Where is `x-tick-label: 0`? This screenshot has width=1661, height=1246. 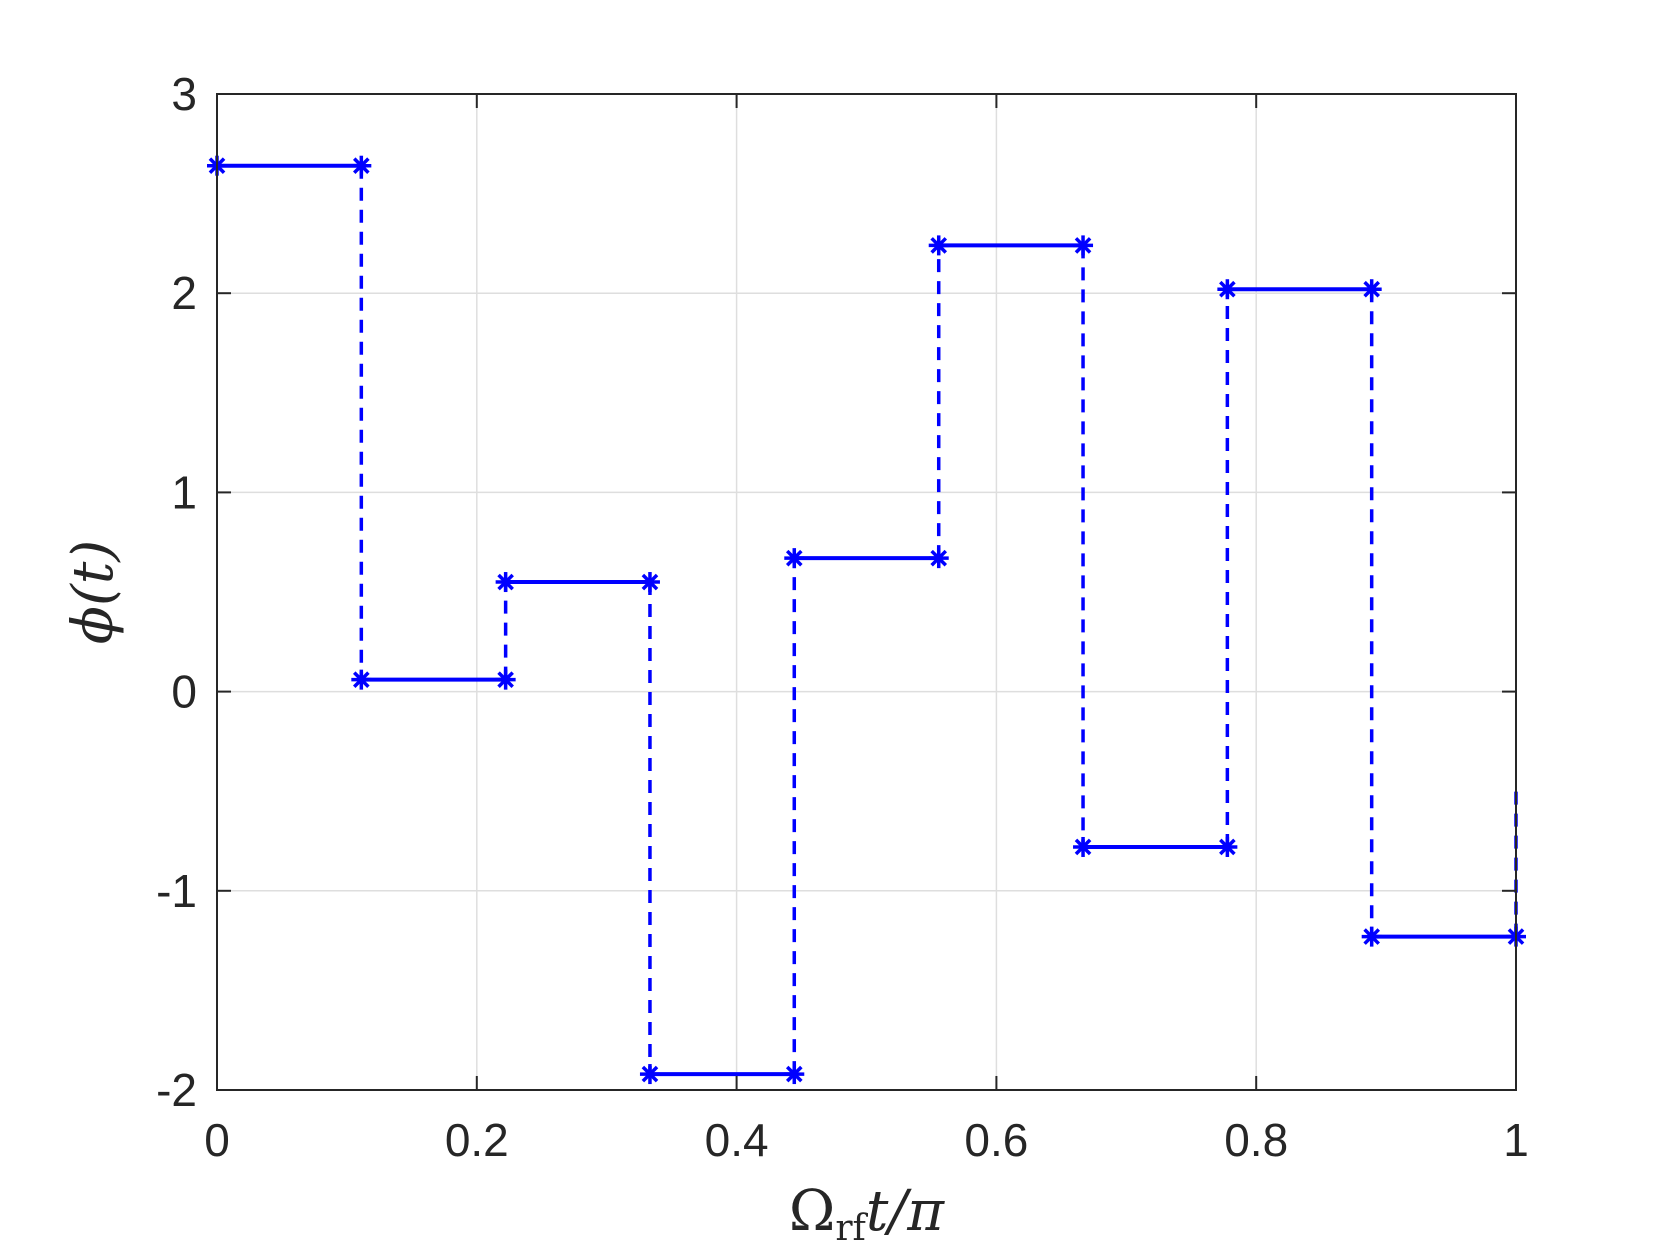 x-tick-label: 0 is located at coordinates (217, 1140).